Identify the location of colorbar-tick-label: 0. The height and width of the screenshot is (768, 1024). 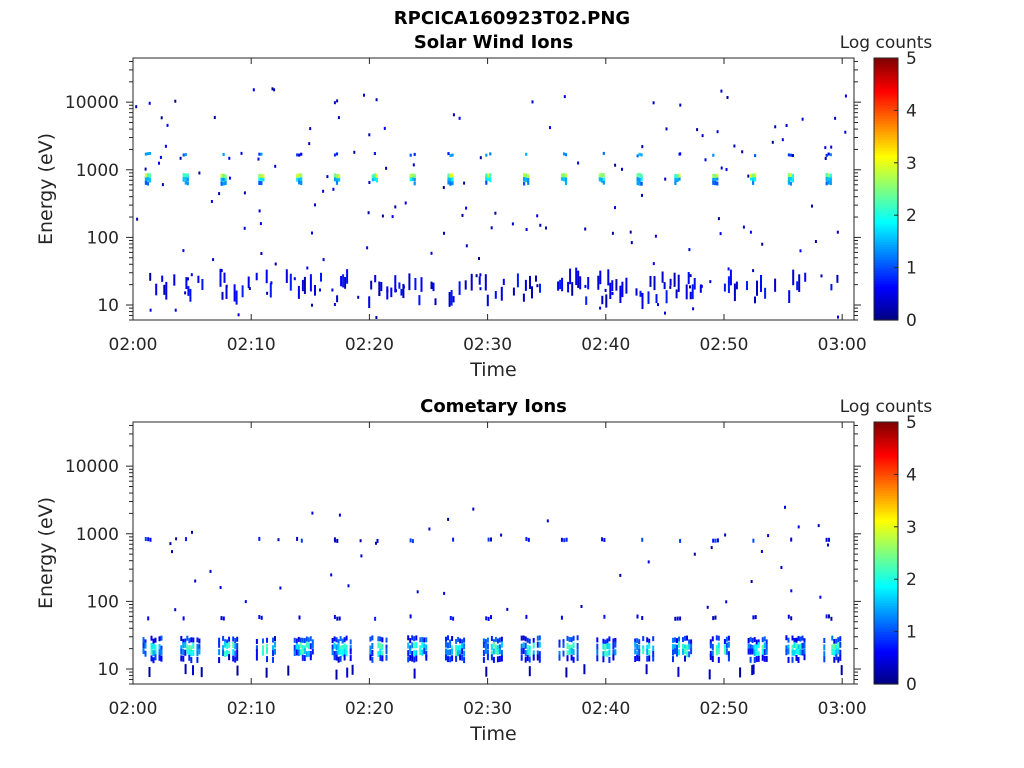
(911, 321).